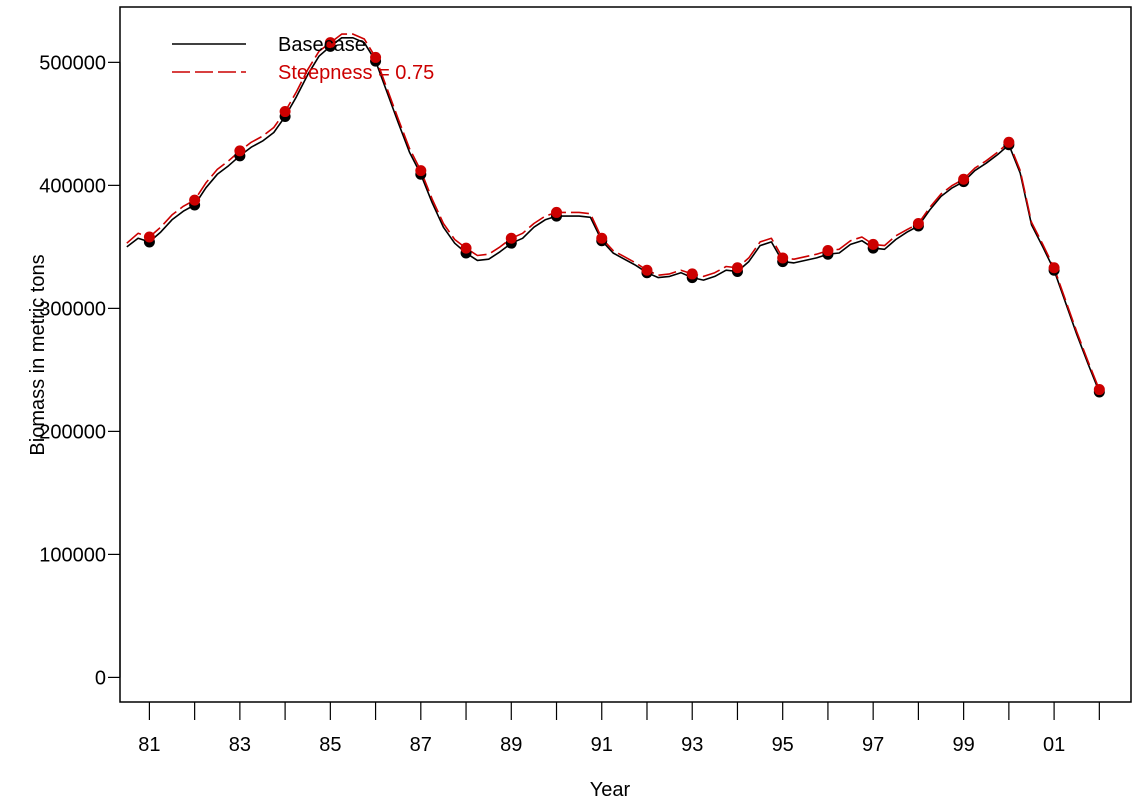  I want to click on y-tick-label: 400000, so click(72, 186).